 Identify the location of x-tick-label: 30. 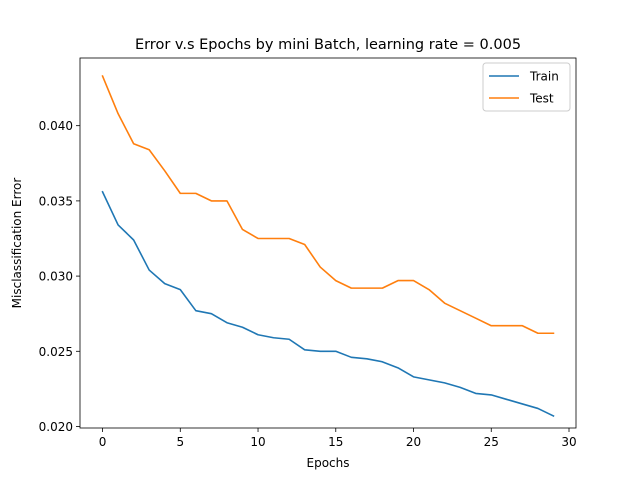
(568, 442).